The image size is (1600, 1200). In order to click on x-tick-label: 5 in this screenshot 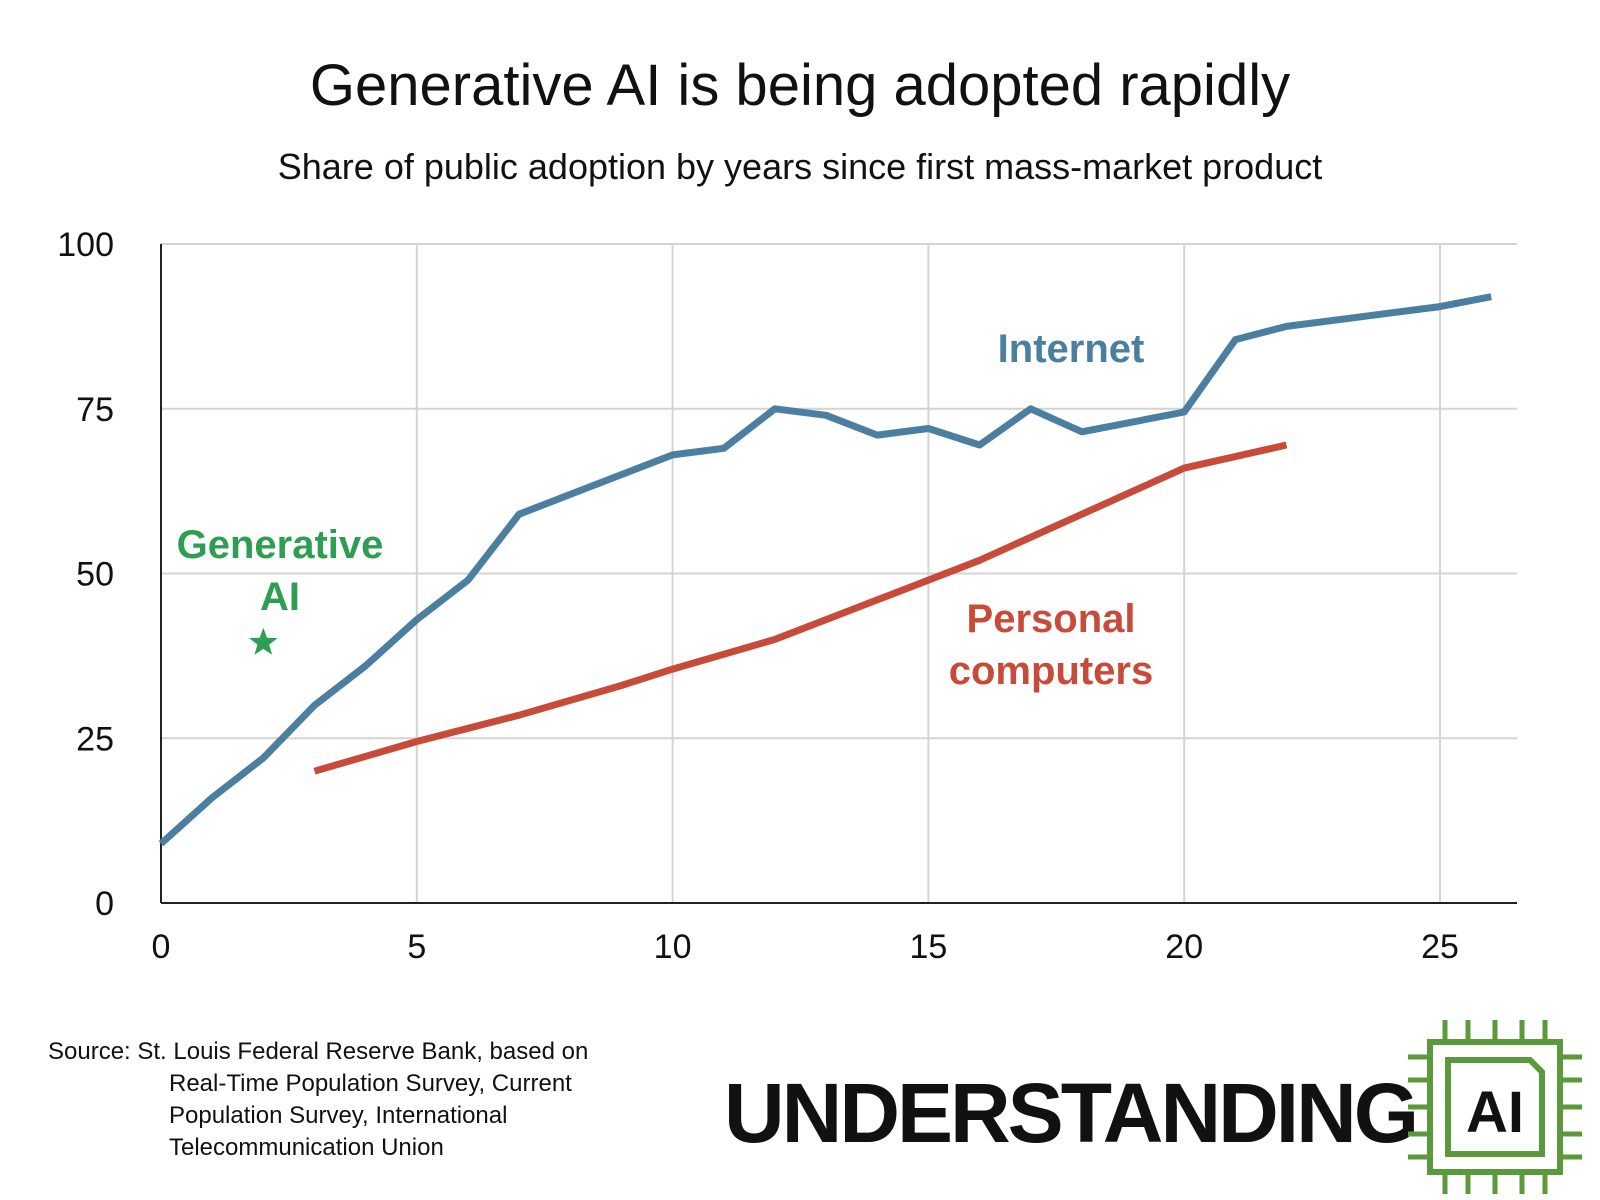, I will do `click(416, 947)`.